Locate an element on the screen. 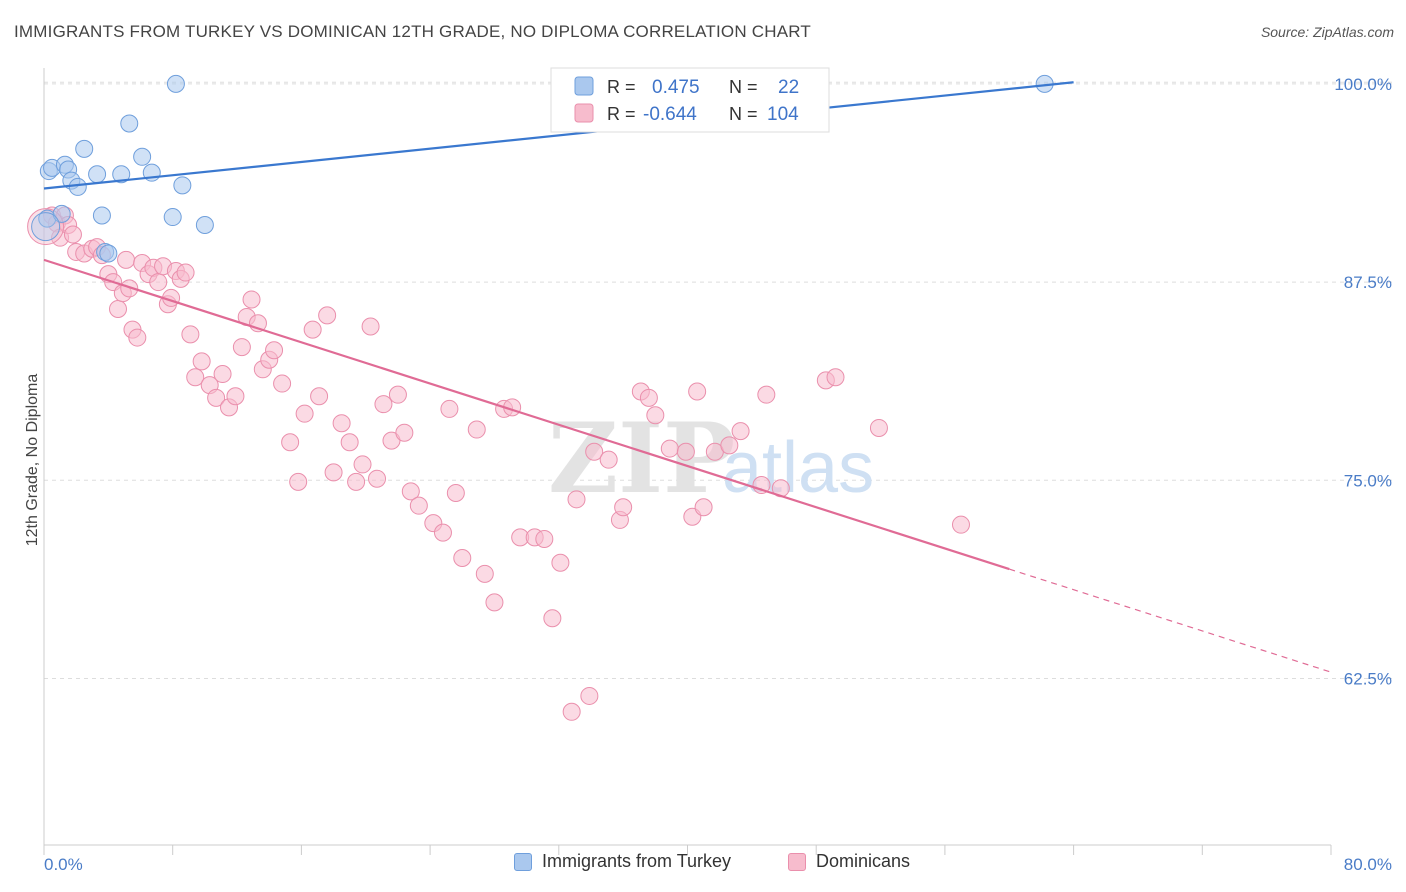 The width and height of the screenshot is (1406, 892). legend-n-label-dominicans: N = is located at coordinates (743, 114).